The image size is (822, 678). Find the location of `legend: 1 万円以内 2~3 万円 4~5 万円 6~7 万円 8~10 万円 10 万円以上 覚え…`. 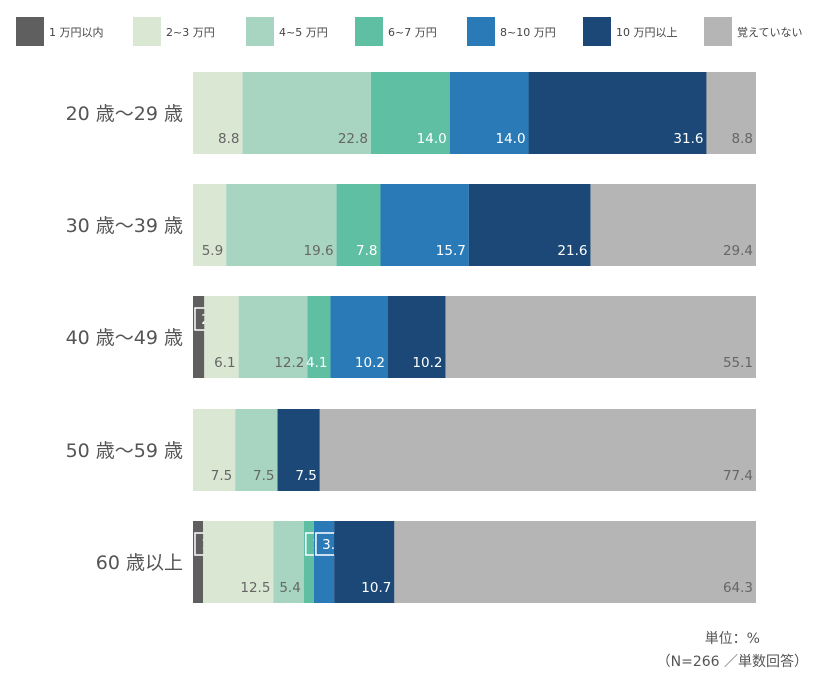

legend: 1 万円以内 2~3 万円 4~5 万円 6~7 万円 8~10 万円 10 万円以上 覚え… is located at coordinates (409, 31).